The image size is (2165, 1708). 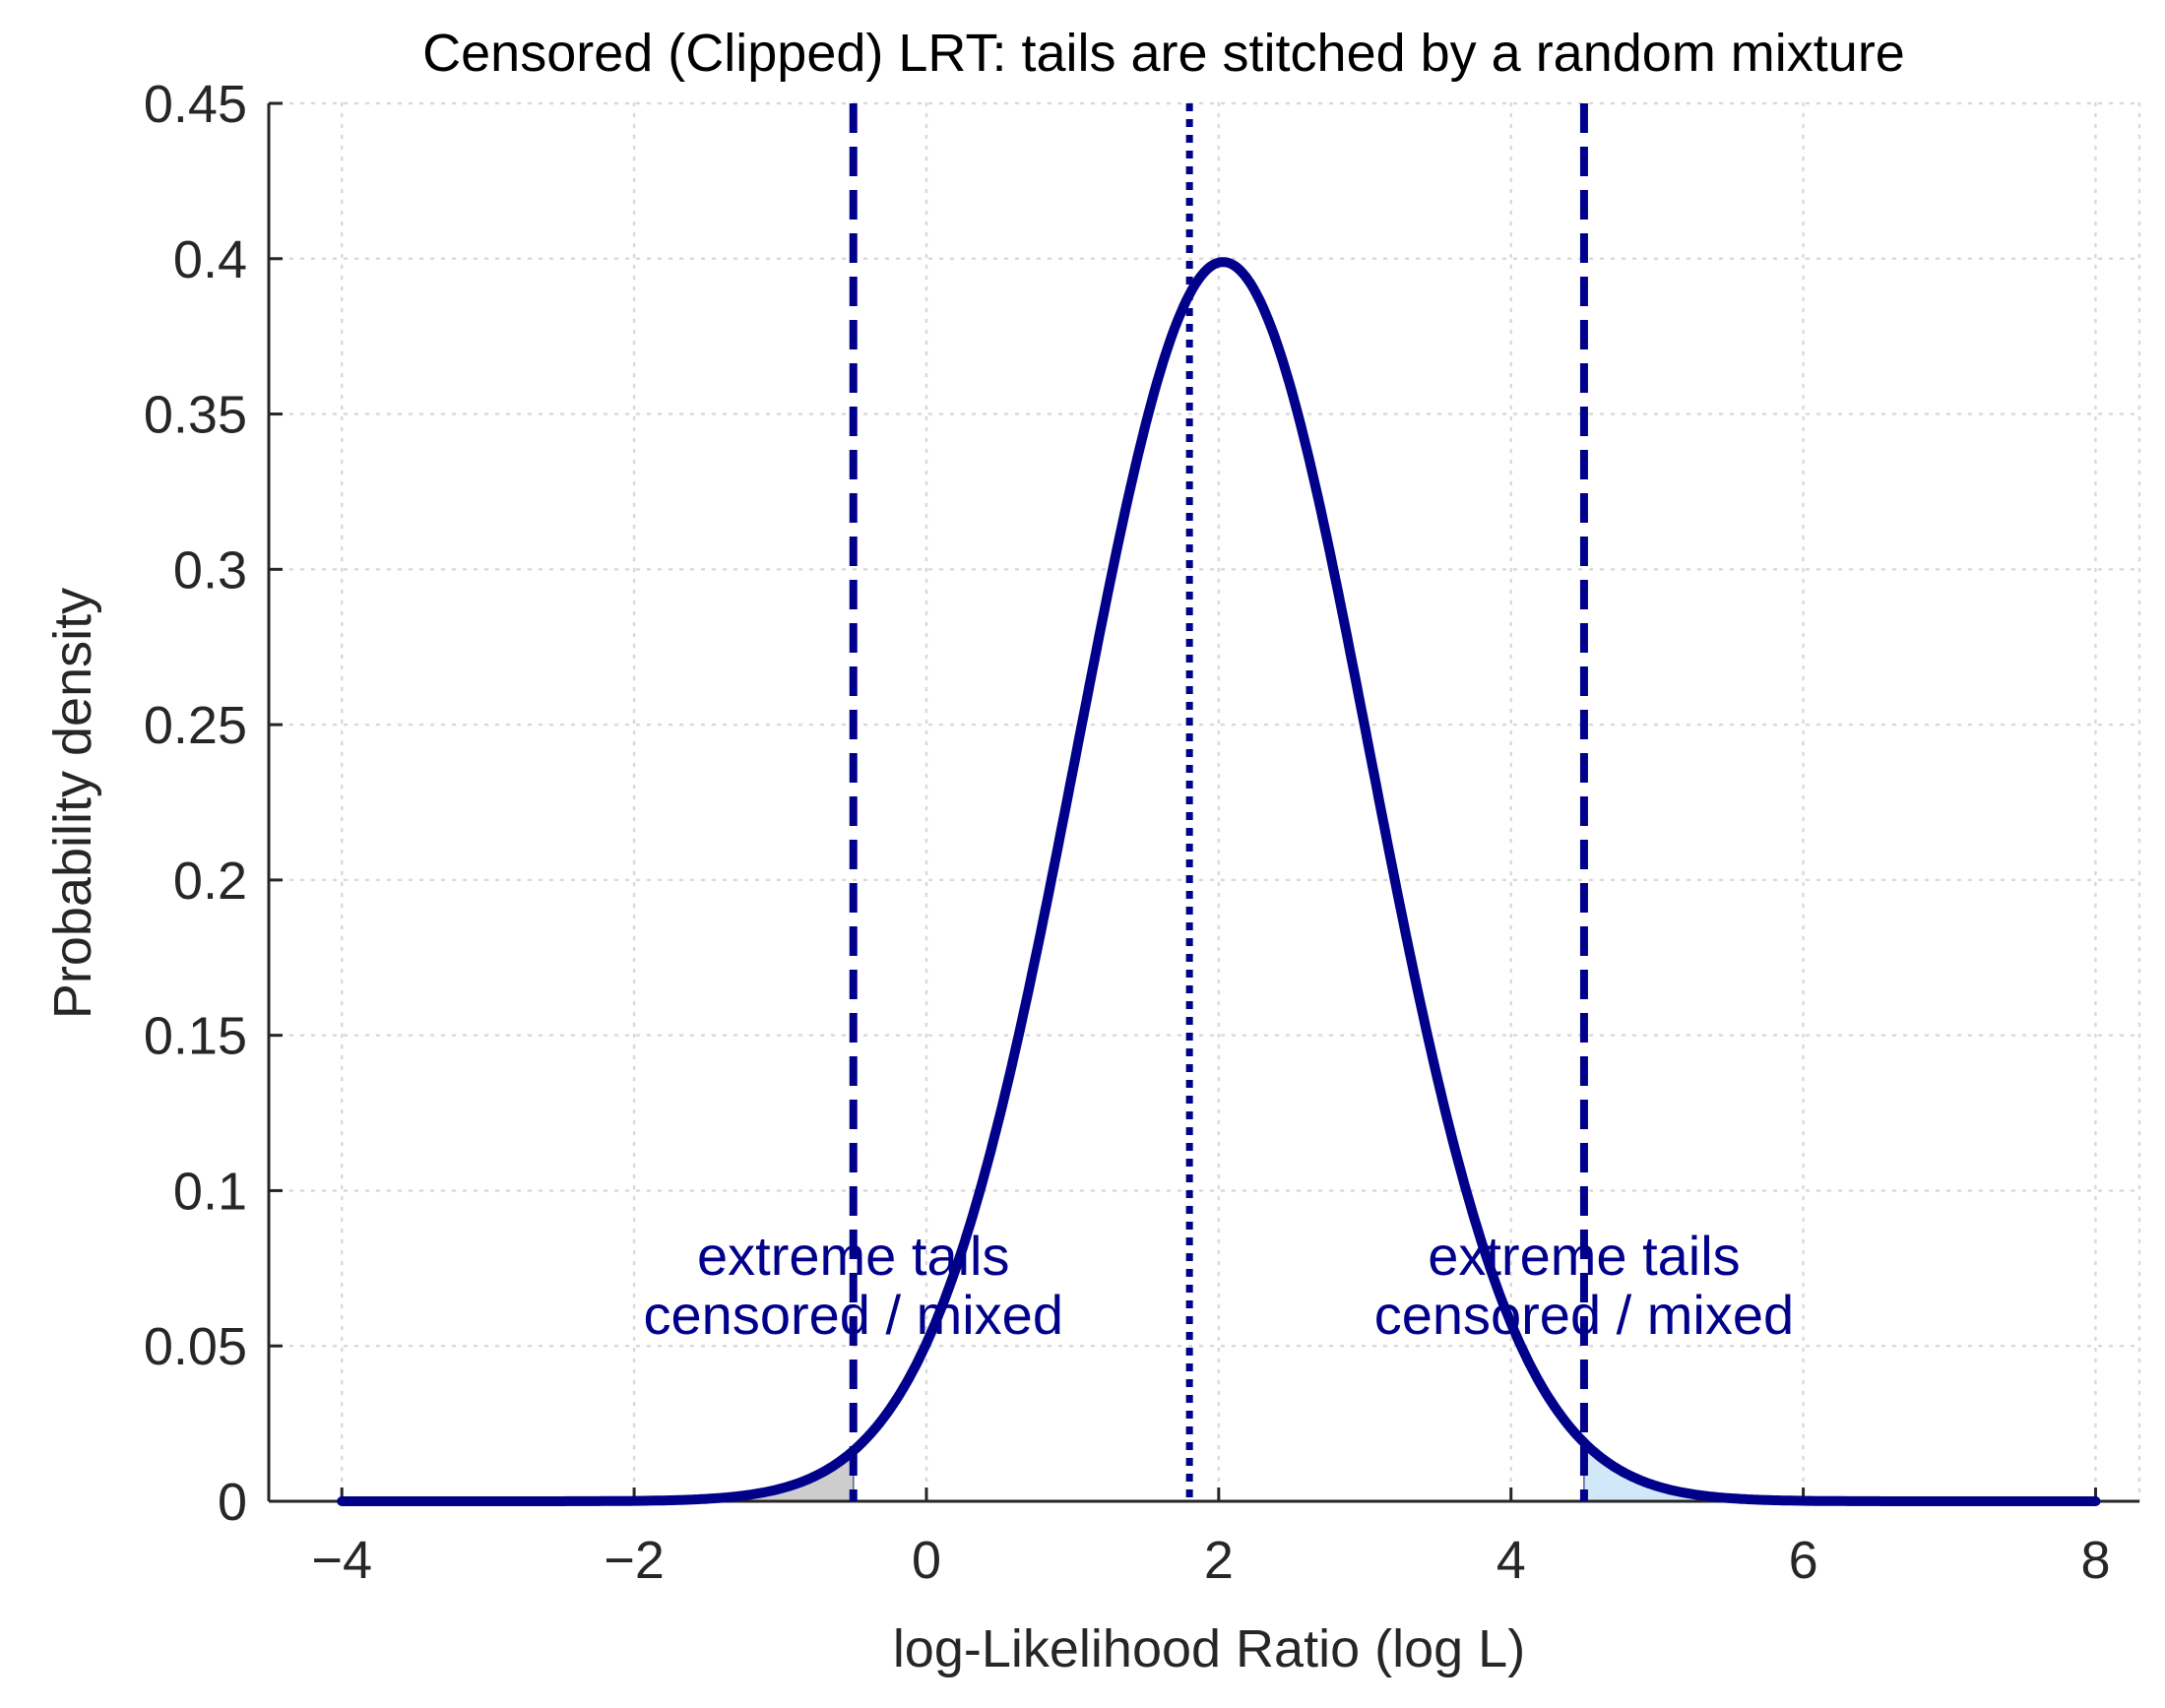 What do you see at coordinates (210, 1191) in the screenshot?
I see `y-tick-label: 0.1` at bounding box center [210, 1191].